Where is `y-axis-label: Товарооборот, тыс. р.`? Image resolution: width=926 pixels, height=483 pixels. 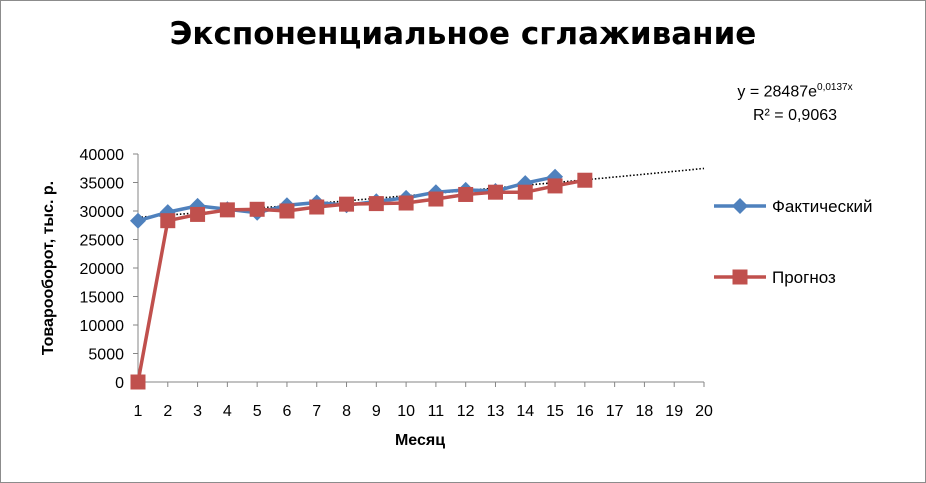 y-axis-label: Товарооборот, тыс. р. is located at coordinates (48, 268).